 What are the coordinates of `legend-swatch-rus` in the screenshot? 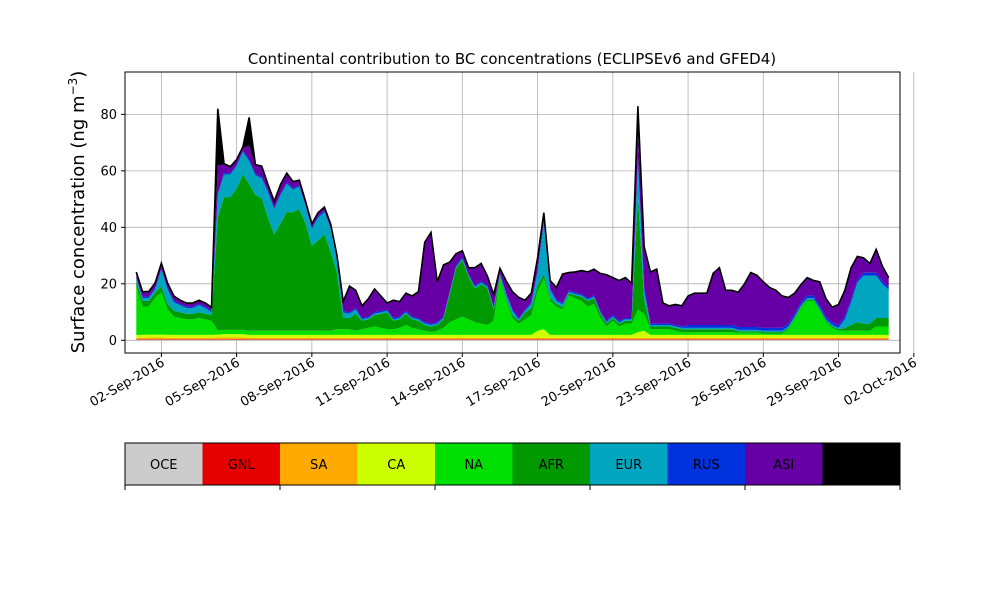 It's located at (706, 464).